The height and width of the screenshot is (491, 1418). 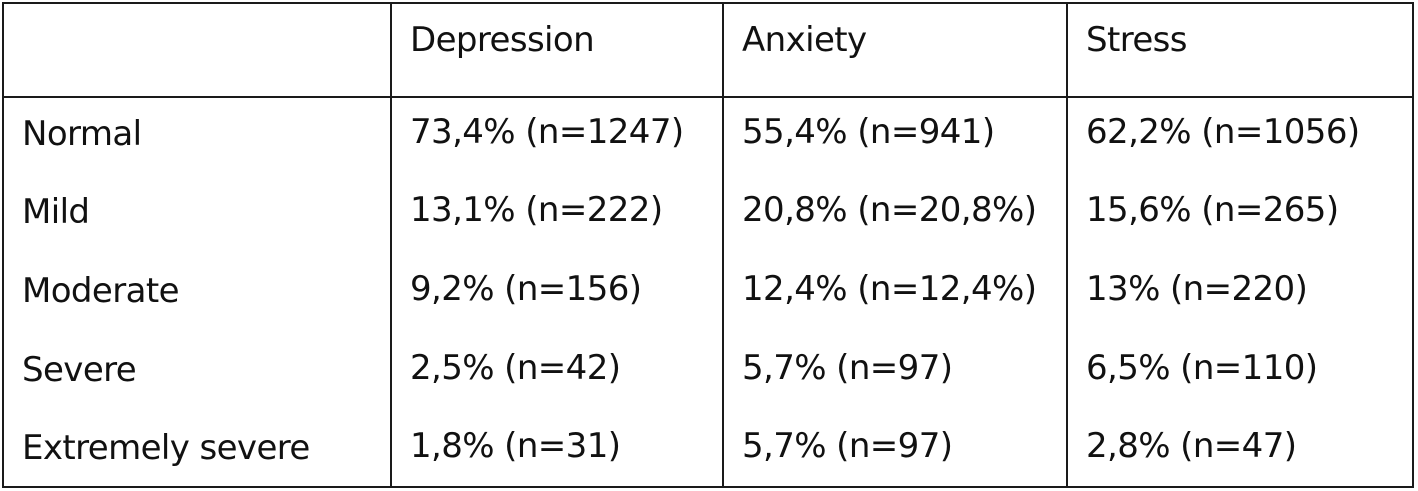 I want to click on cell-anxiety-severe: 5,7% (n=97), so click(x=847, y=368).